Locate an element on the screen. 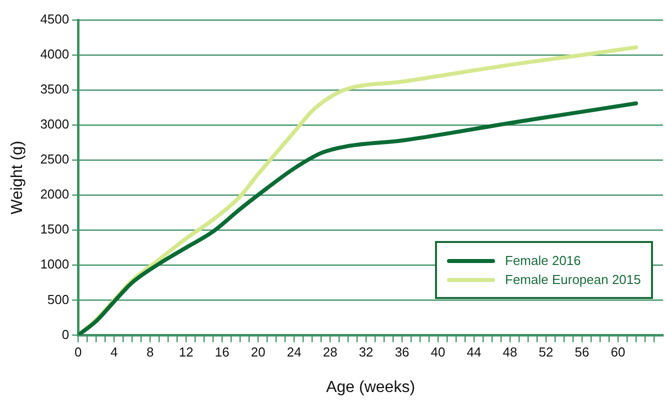  x-tick-label: 24 is located at coordinates (294, 352).